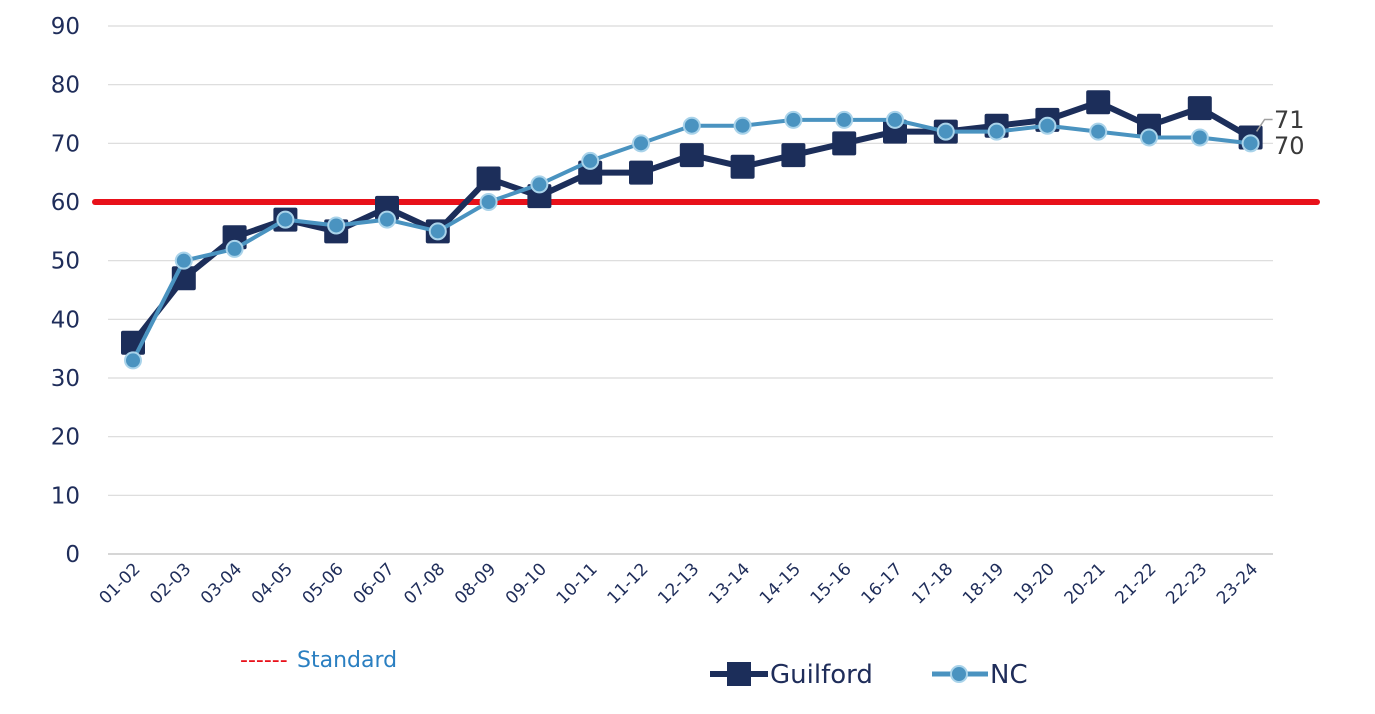 This screenshot has height=714, width=1375. I want to click on x-tick-label: 10-11, so click(577, 583).